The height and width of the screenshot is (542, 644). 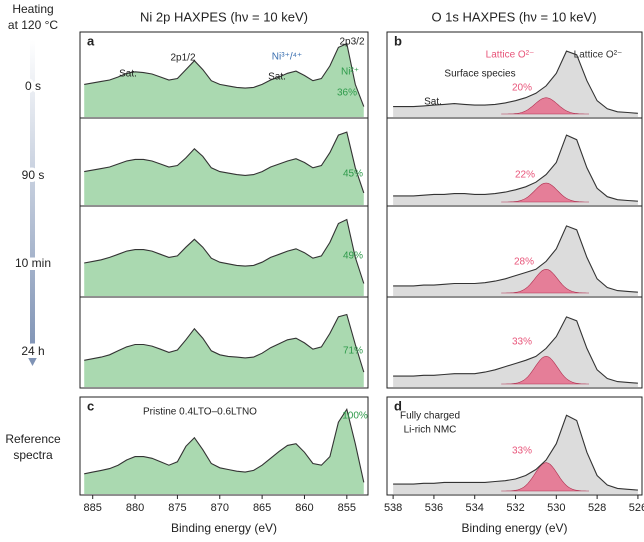 I want to click on annotation: 28%, so click(x=524, y=262).